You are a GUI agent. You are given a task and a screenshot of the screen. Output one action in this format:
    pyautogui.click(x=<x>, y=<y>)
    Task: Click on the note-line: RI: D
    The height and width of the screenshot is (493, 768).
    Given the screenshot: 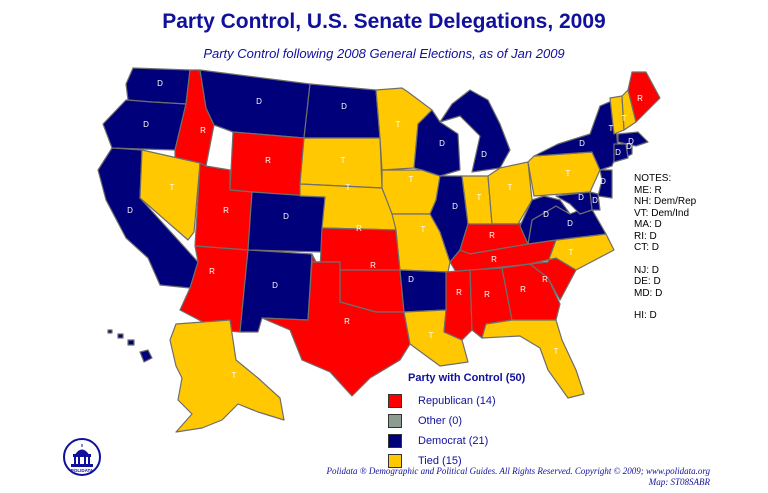 What is the action you would take?
    pyautogui.click(x=645, y=236)
    